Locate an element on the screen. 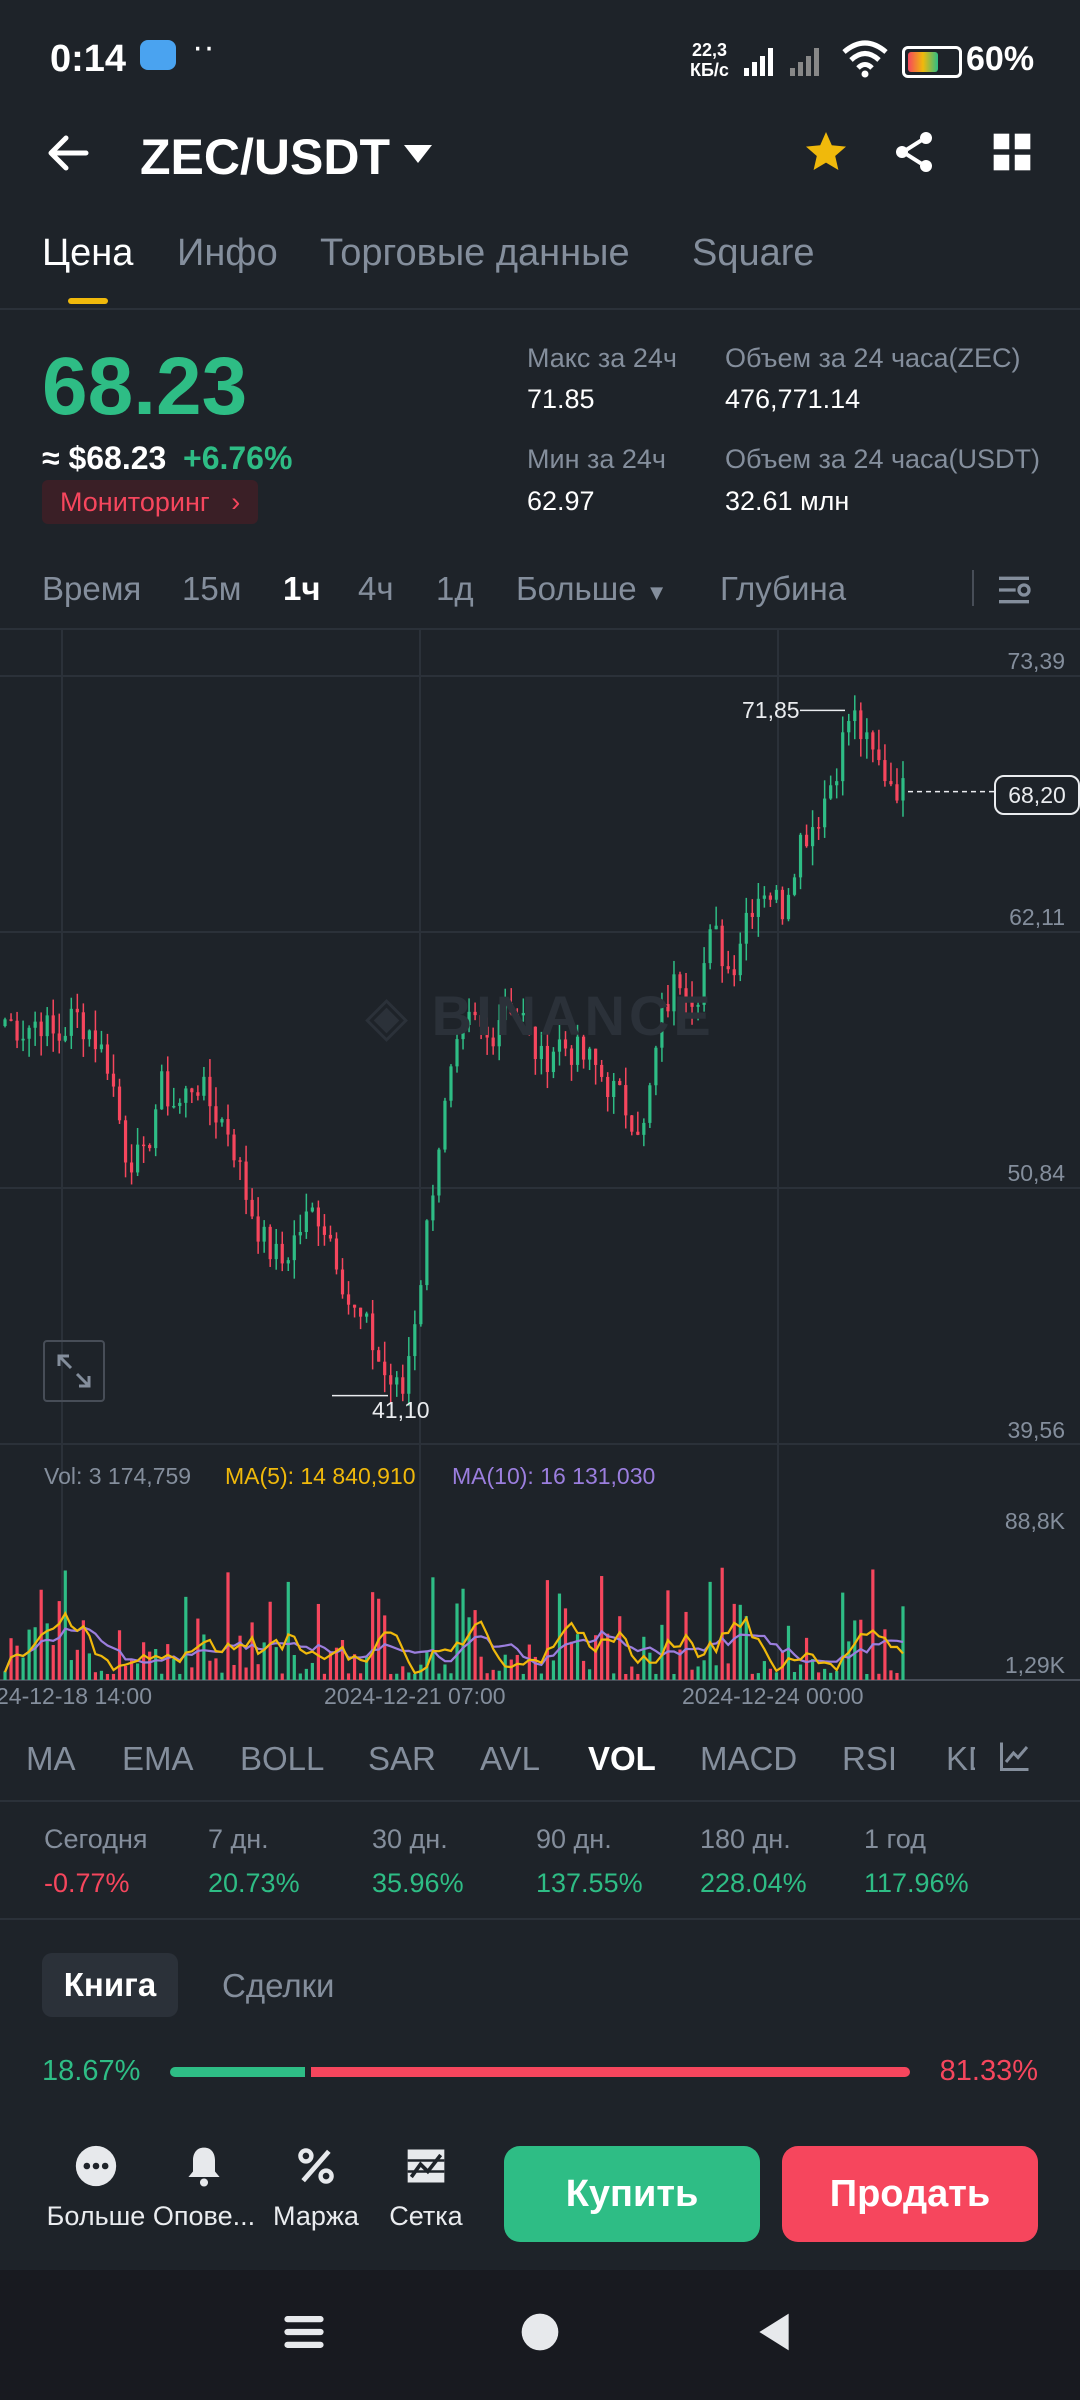 This screenshot has height=2400, width=1080. indicator-avl: AVL is located at coordinates (510, 1758).